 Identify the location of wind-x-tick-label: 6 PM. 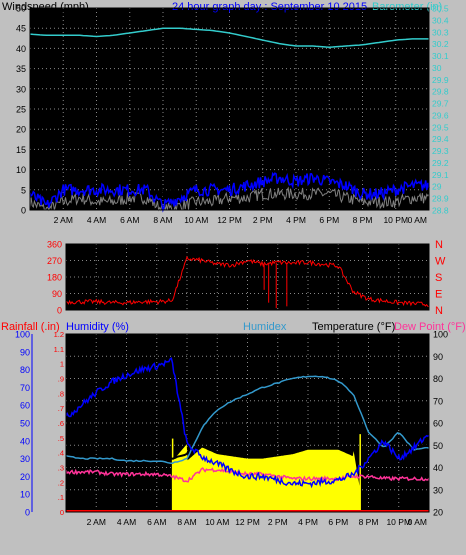
(329, 220).